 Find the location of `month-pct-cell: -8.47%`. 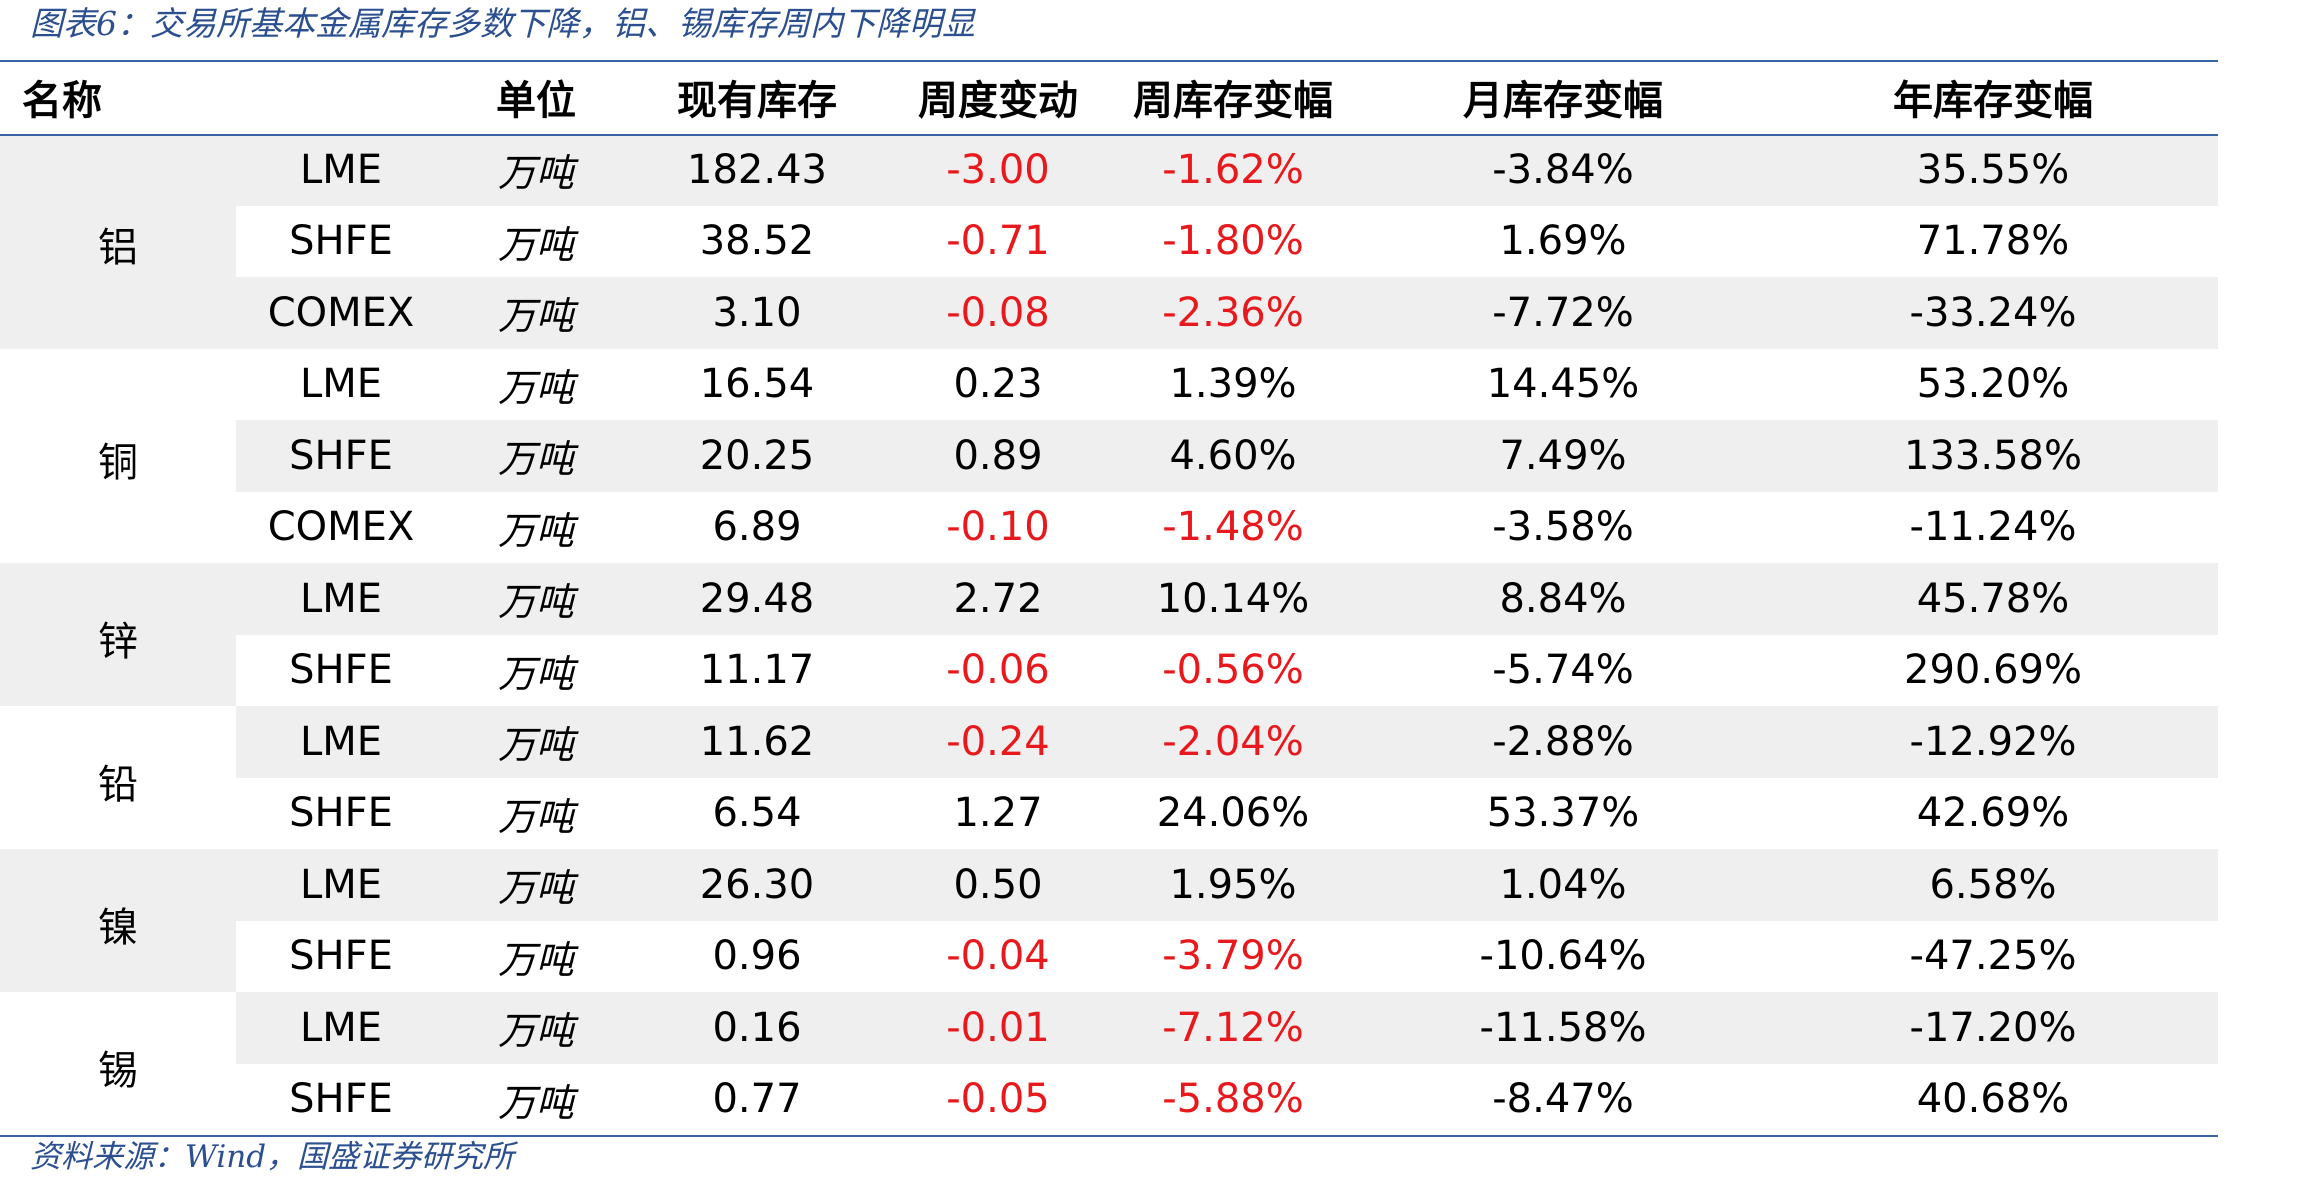

month-pct-cell: -8.47% is located at coordinates (1563, 1099).